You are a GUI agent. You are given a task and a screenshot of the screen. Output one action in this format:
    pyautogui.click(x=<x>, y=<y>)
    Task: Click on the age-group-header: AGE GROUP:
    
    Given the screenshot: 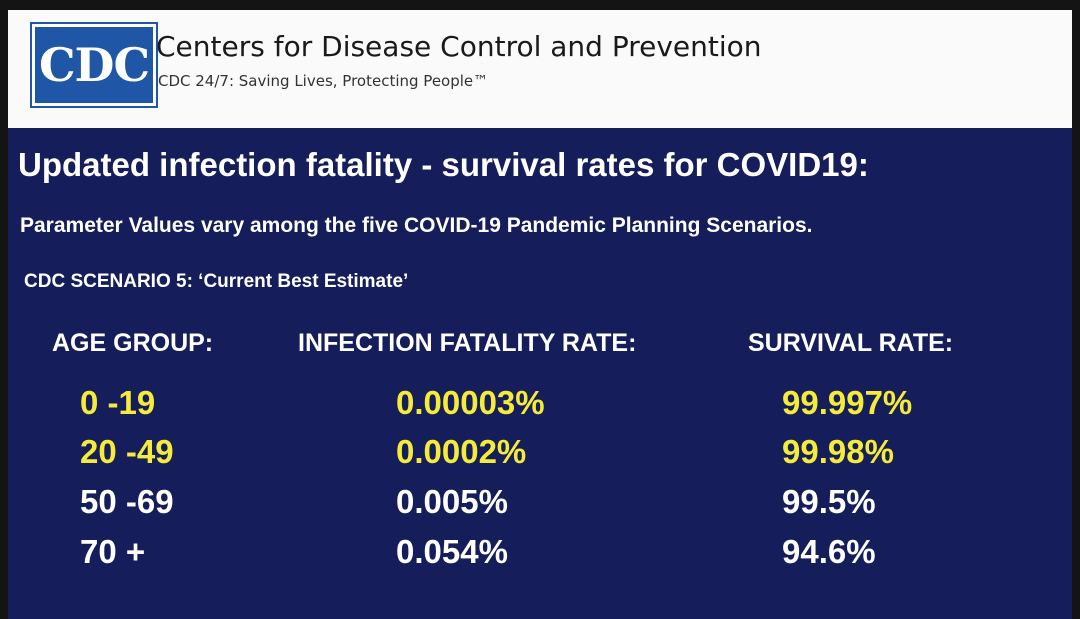 What is the action you would take?
    pyautogui.click(x=133, y=343)
    